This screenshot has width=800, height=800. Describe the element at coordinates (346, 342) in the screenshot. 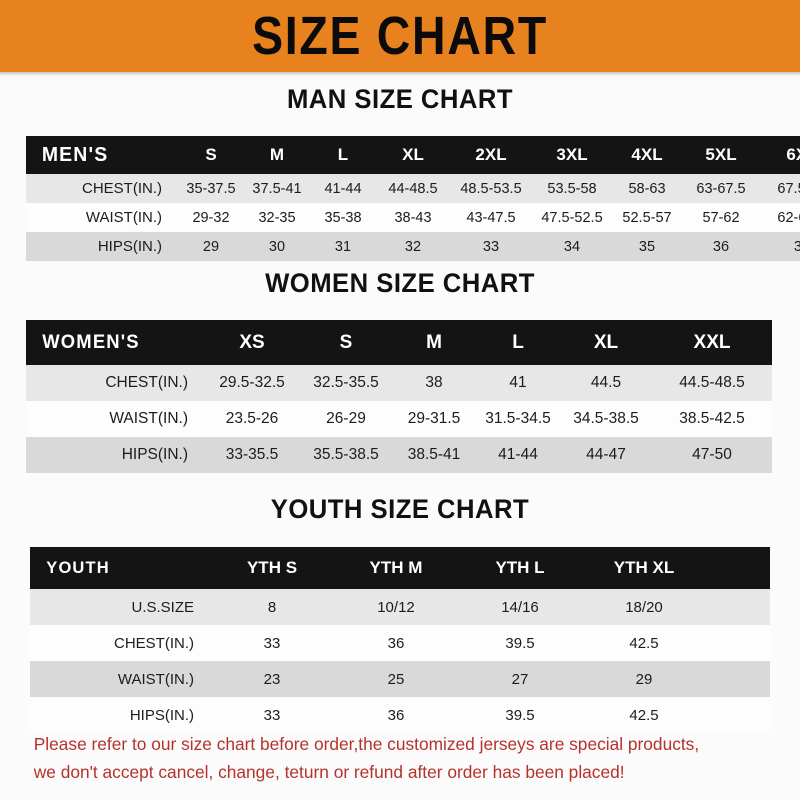

I see `women-size-header-s: S` at that location.